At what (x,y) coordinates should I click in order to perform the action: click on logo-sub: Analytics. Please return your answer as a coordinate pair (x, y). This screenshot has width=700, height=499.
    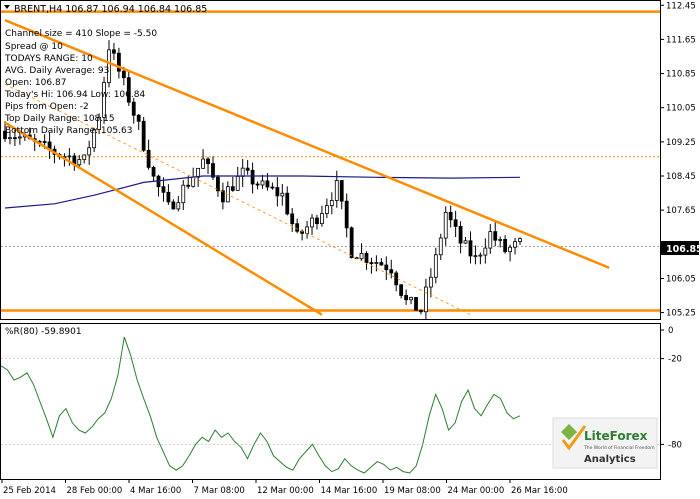
    Looking at the image, I should click on (610, 459).